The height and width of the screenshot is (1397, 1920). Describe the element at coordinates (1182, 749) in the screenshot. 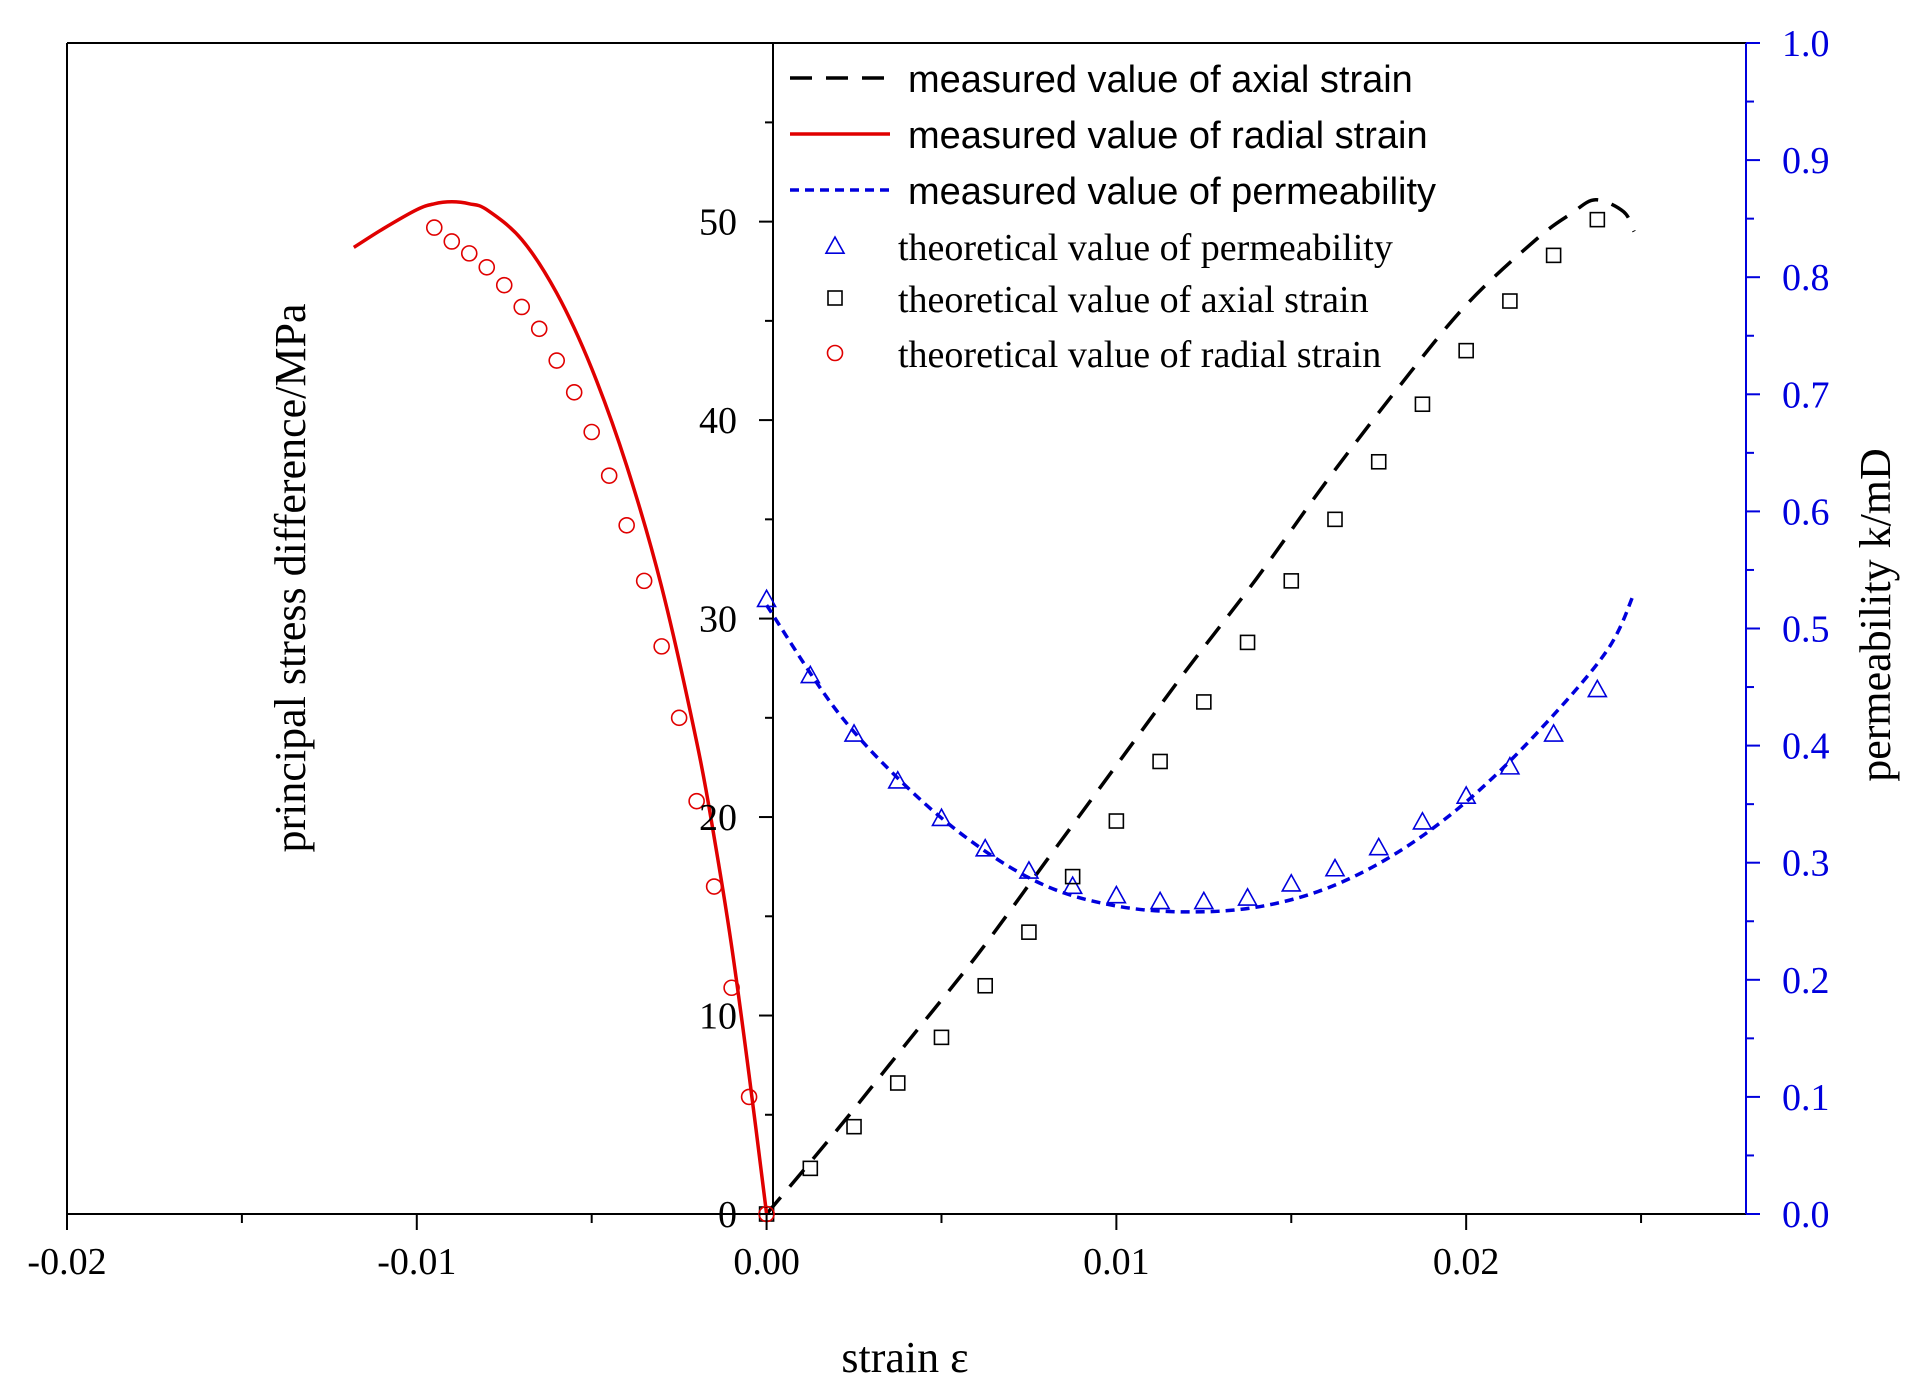

I see `series-perm_theory` at that location.